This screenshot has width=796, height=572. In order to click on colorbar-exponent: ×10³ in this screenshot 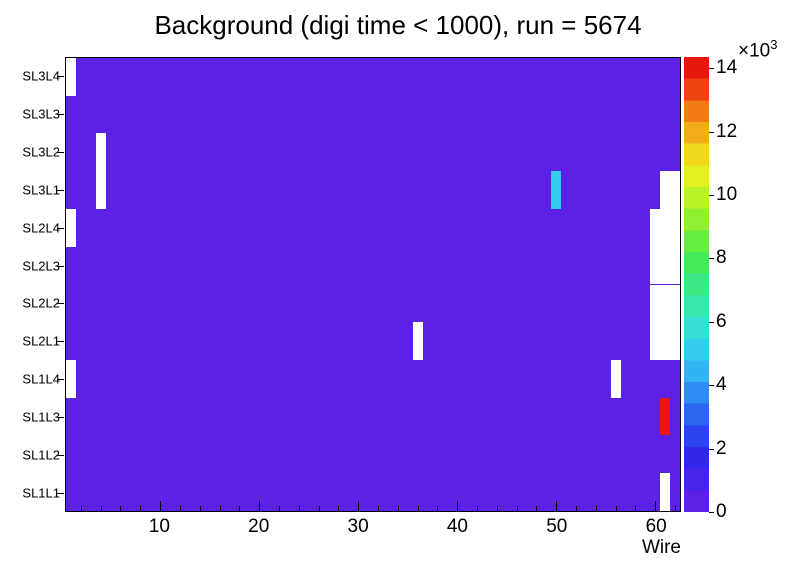, I will do `click(757, 49)`.